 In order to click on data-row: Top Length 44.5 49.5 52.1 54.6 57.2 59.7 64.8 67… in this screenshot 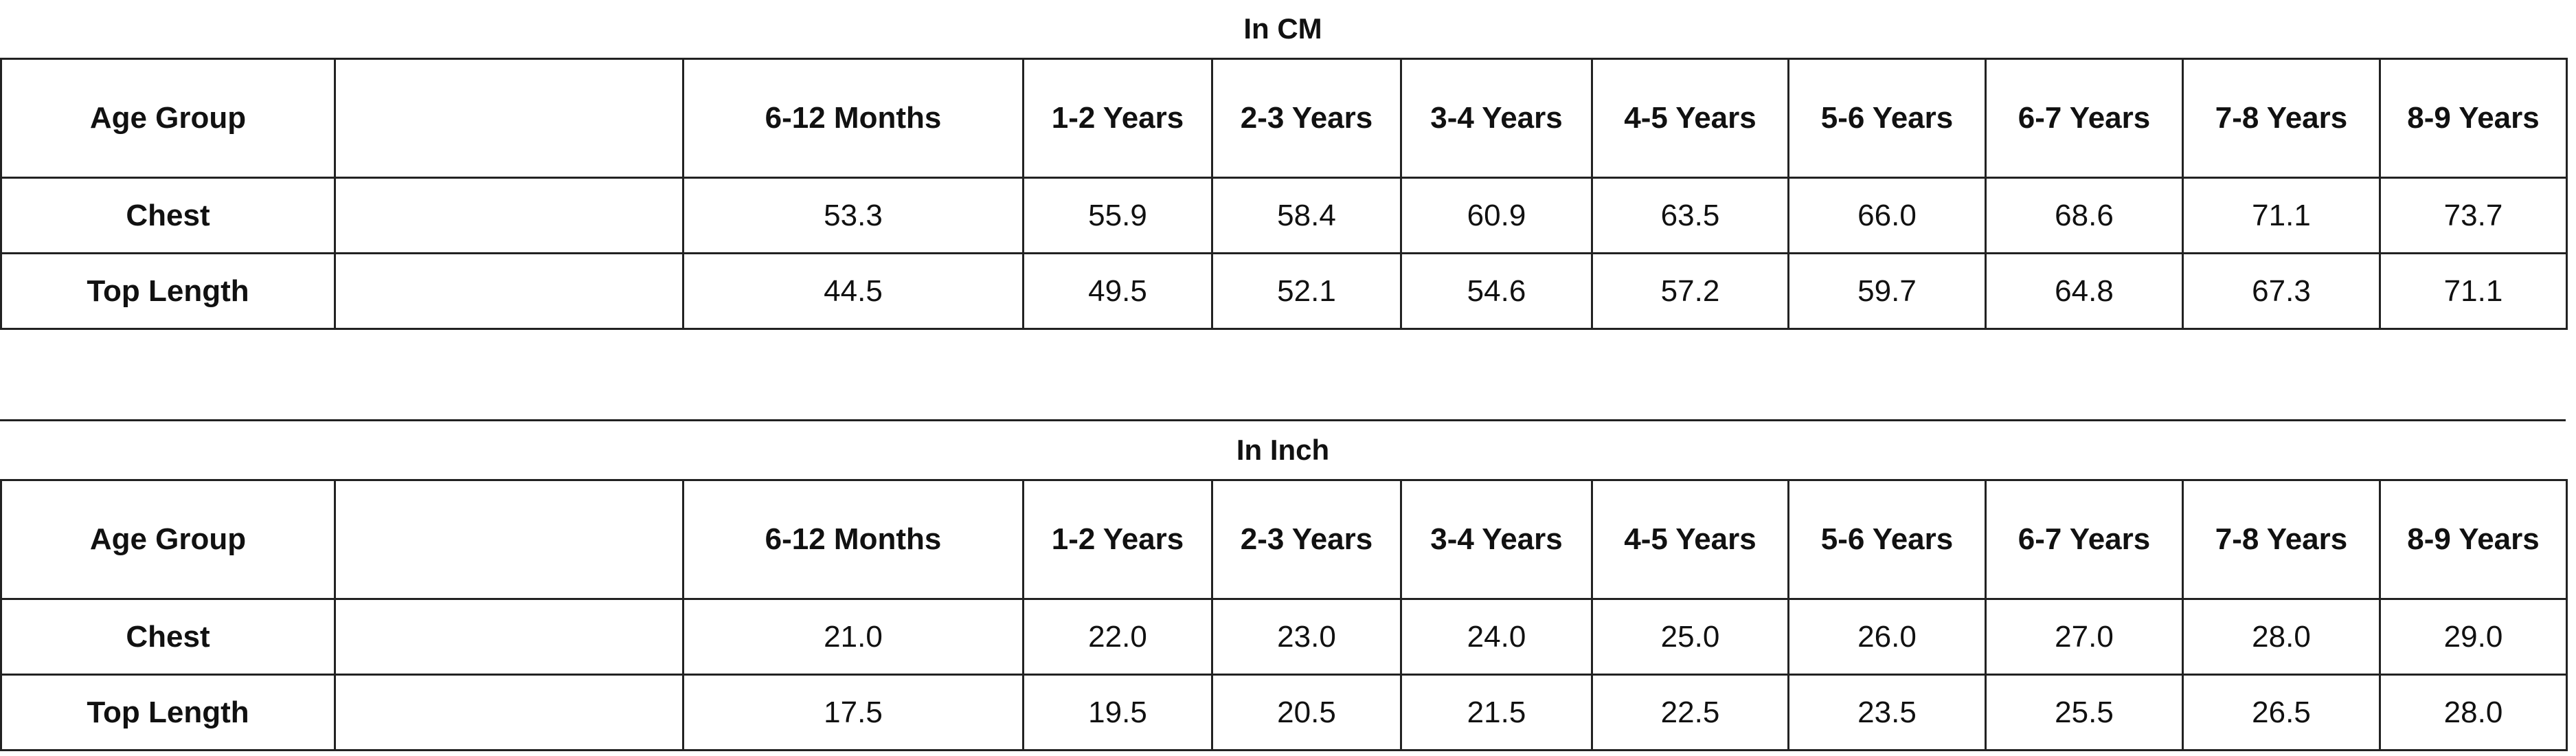, I will do `click(1284, 291)`.